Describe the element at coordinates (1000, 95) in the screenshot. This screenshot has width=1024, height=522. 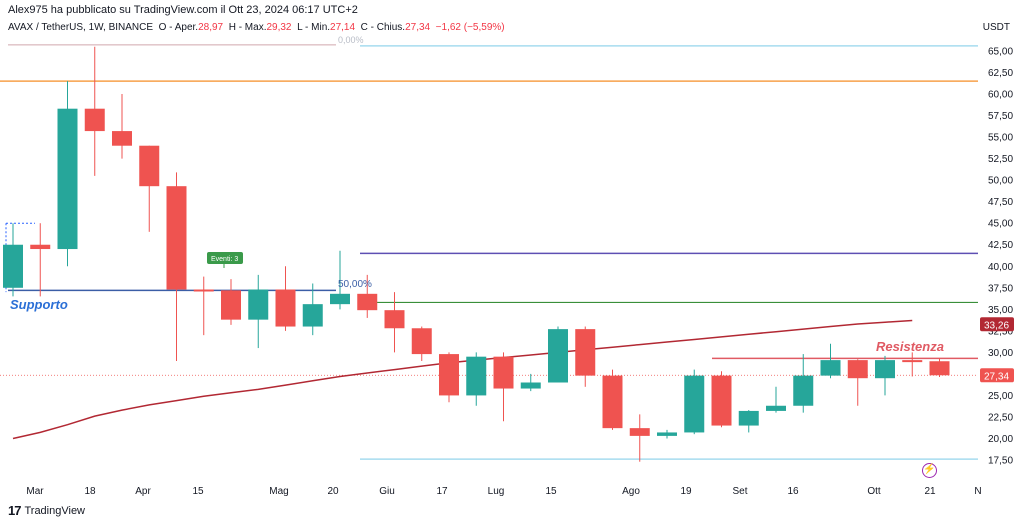
I see `price-tick: 60,00` at that location.